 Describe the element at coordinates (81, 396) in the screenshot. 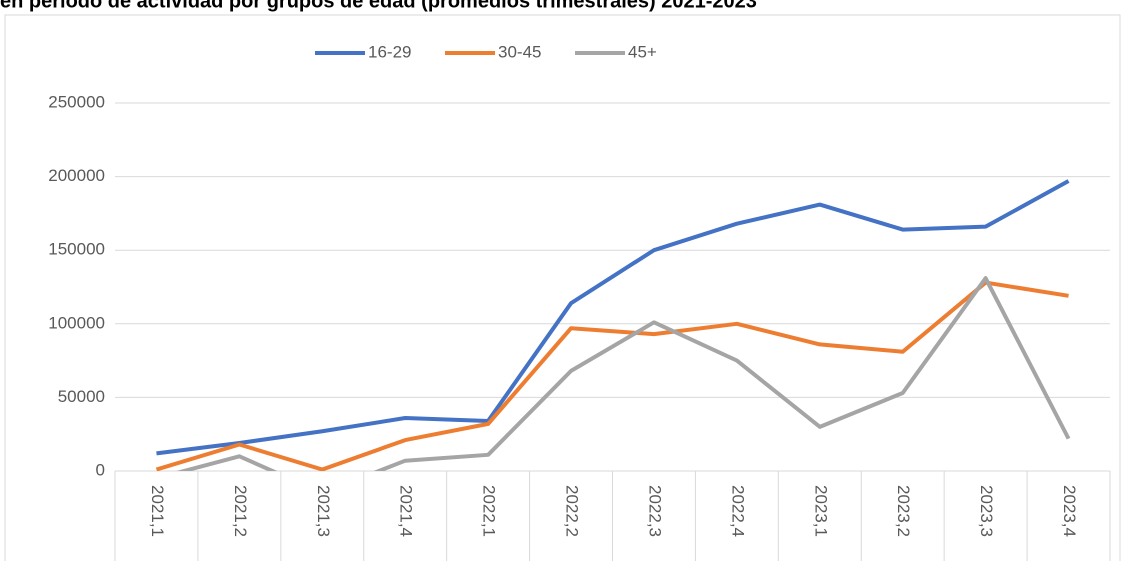

I see `y-tick-label: 50000` at that location.